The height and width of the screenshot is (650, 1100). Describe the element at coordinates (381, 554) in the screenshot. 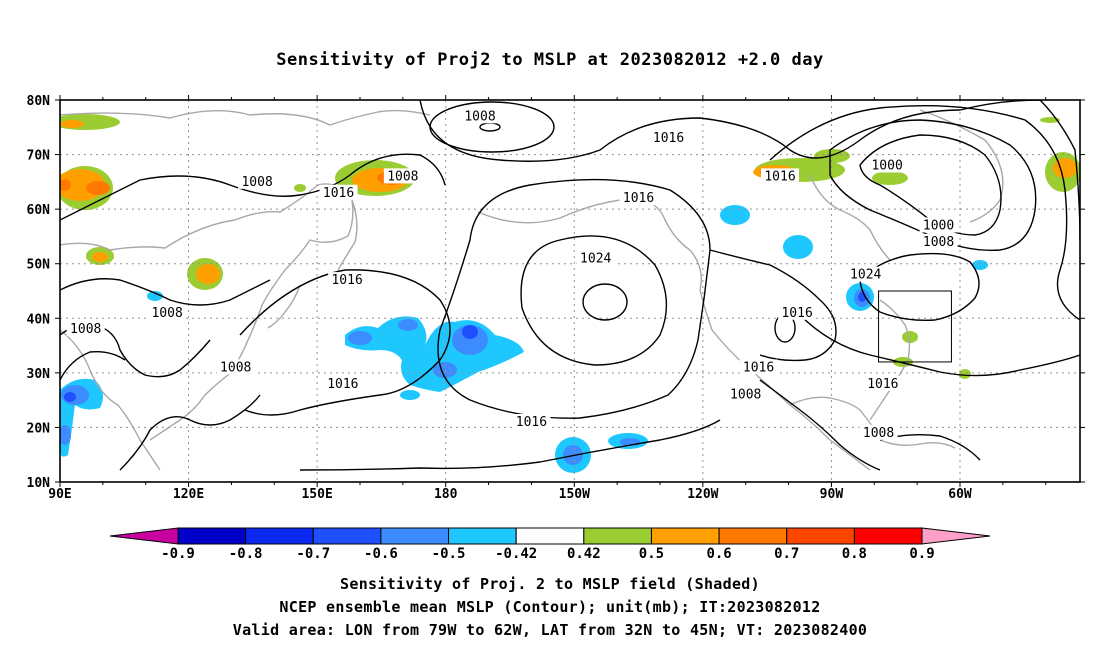

I see `colorbar-label: -0.6` at that location.